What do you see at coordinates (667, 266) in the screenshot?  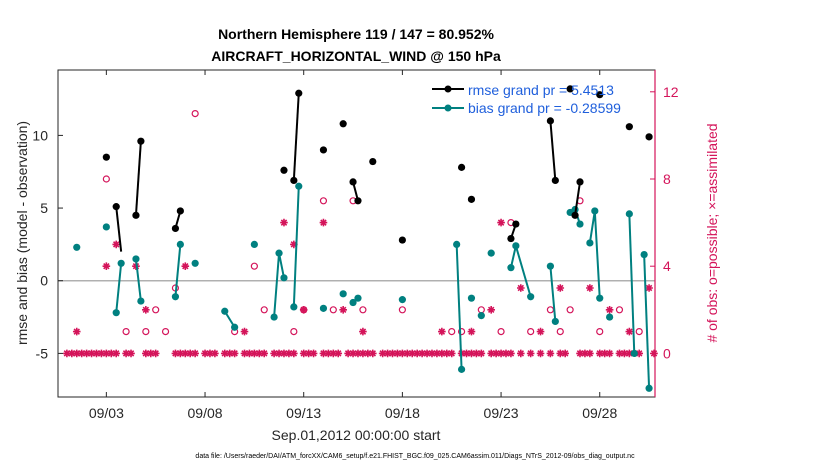 I see `y2-tick-label: 4` at bounding box center [667, 266].